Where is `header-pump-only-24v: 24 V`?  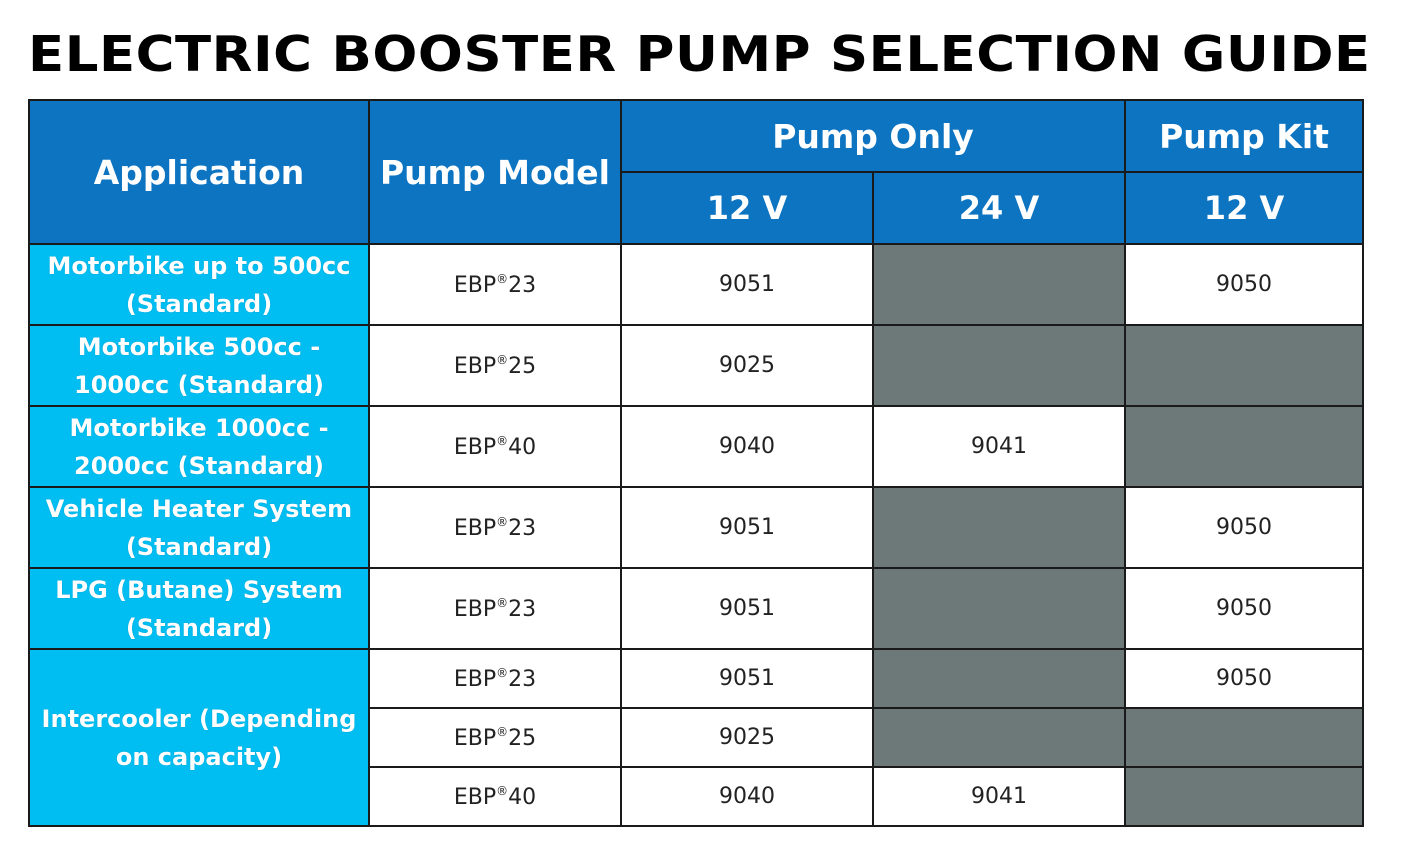
header-pump-only-24v: 24 V is located at coordinates (999, 208).